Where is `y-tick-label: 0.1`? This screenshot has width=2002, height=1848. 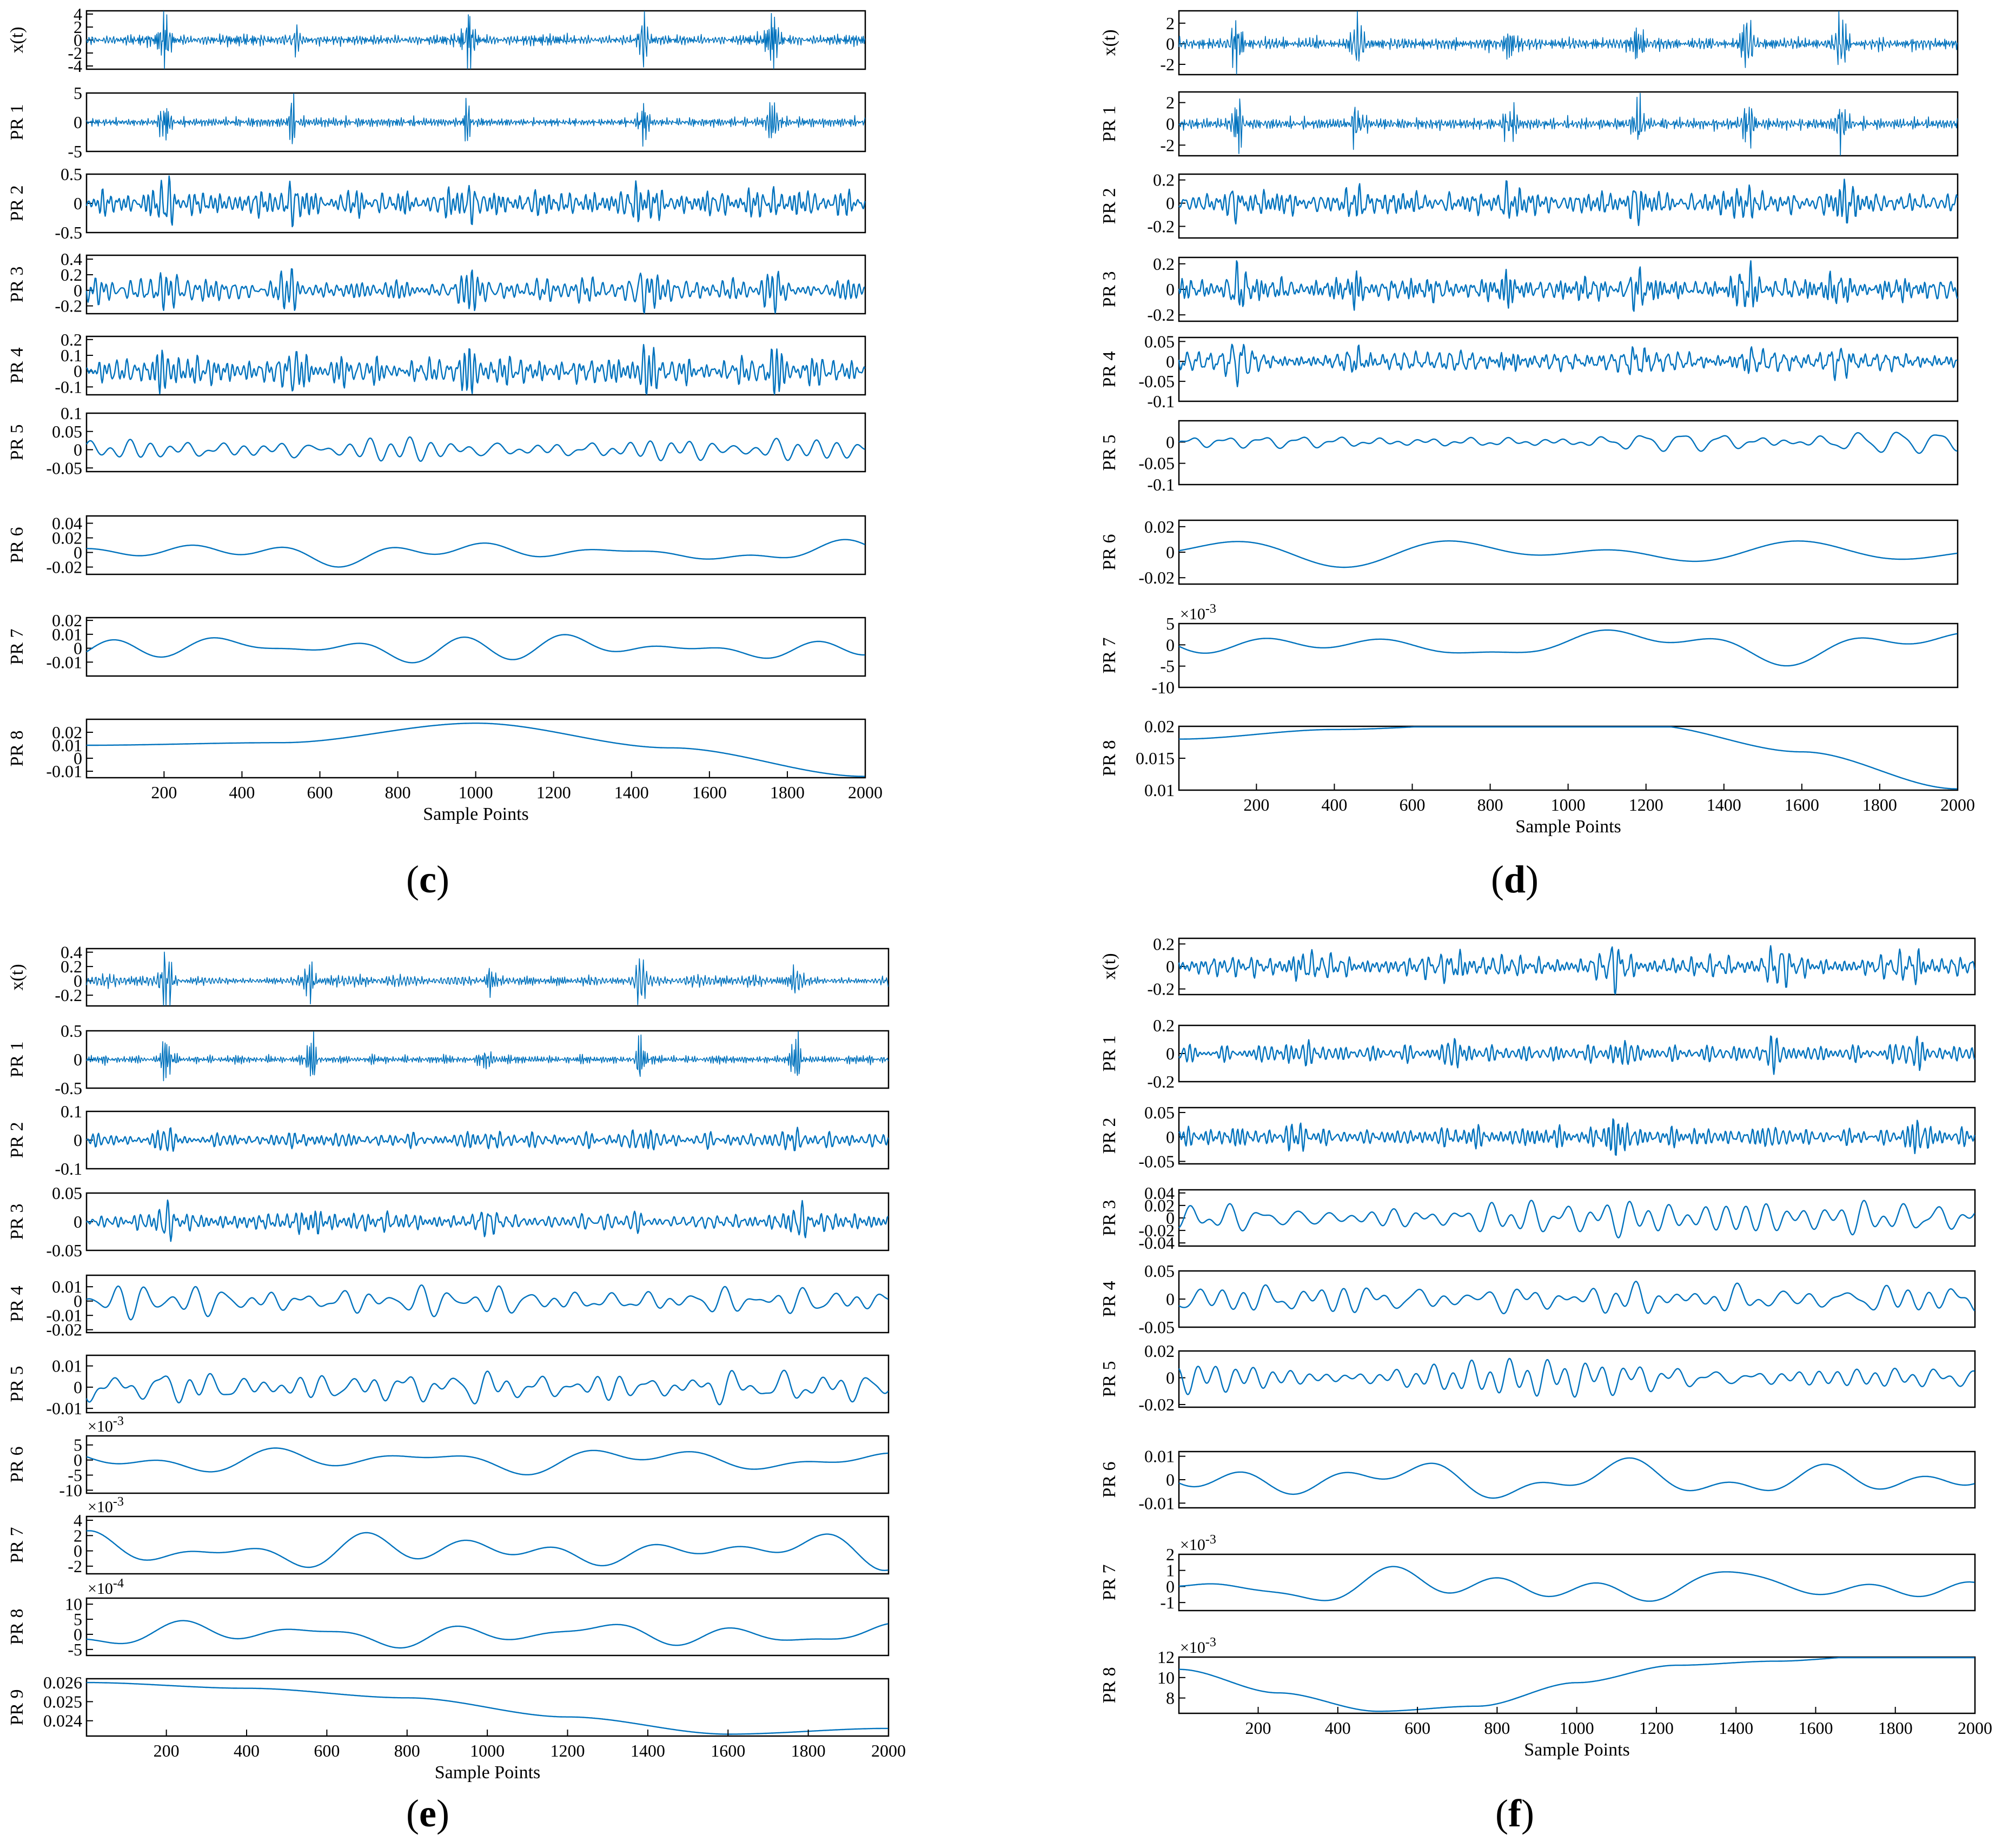 y-tick-label: 0.1 is located at coordinates (71, 1111).